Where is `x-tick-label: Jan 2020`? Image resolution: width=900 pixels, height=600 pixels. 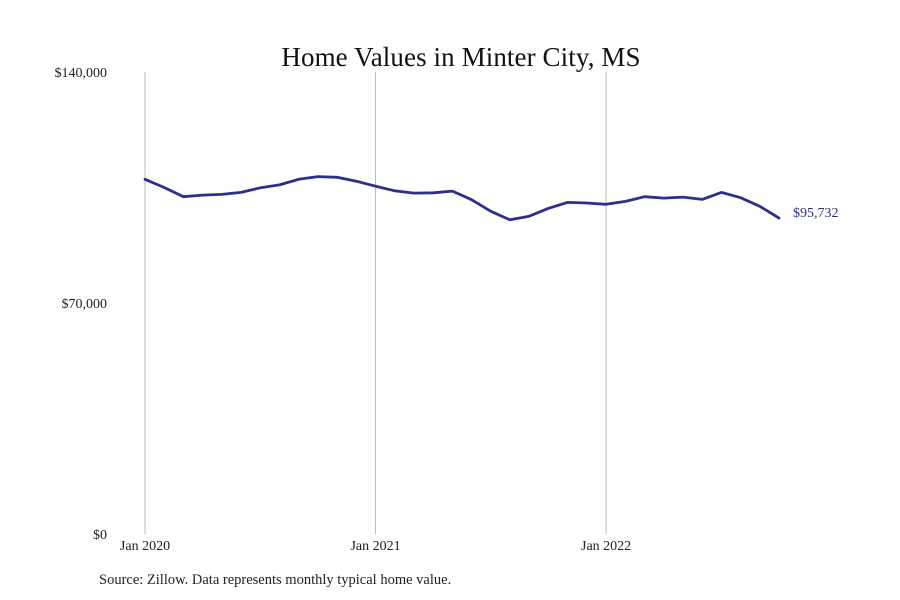
x-tick-label: Jan 2020 is located at coordinates (145, 546).